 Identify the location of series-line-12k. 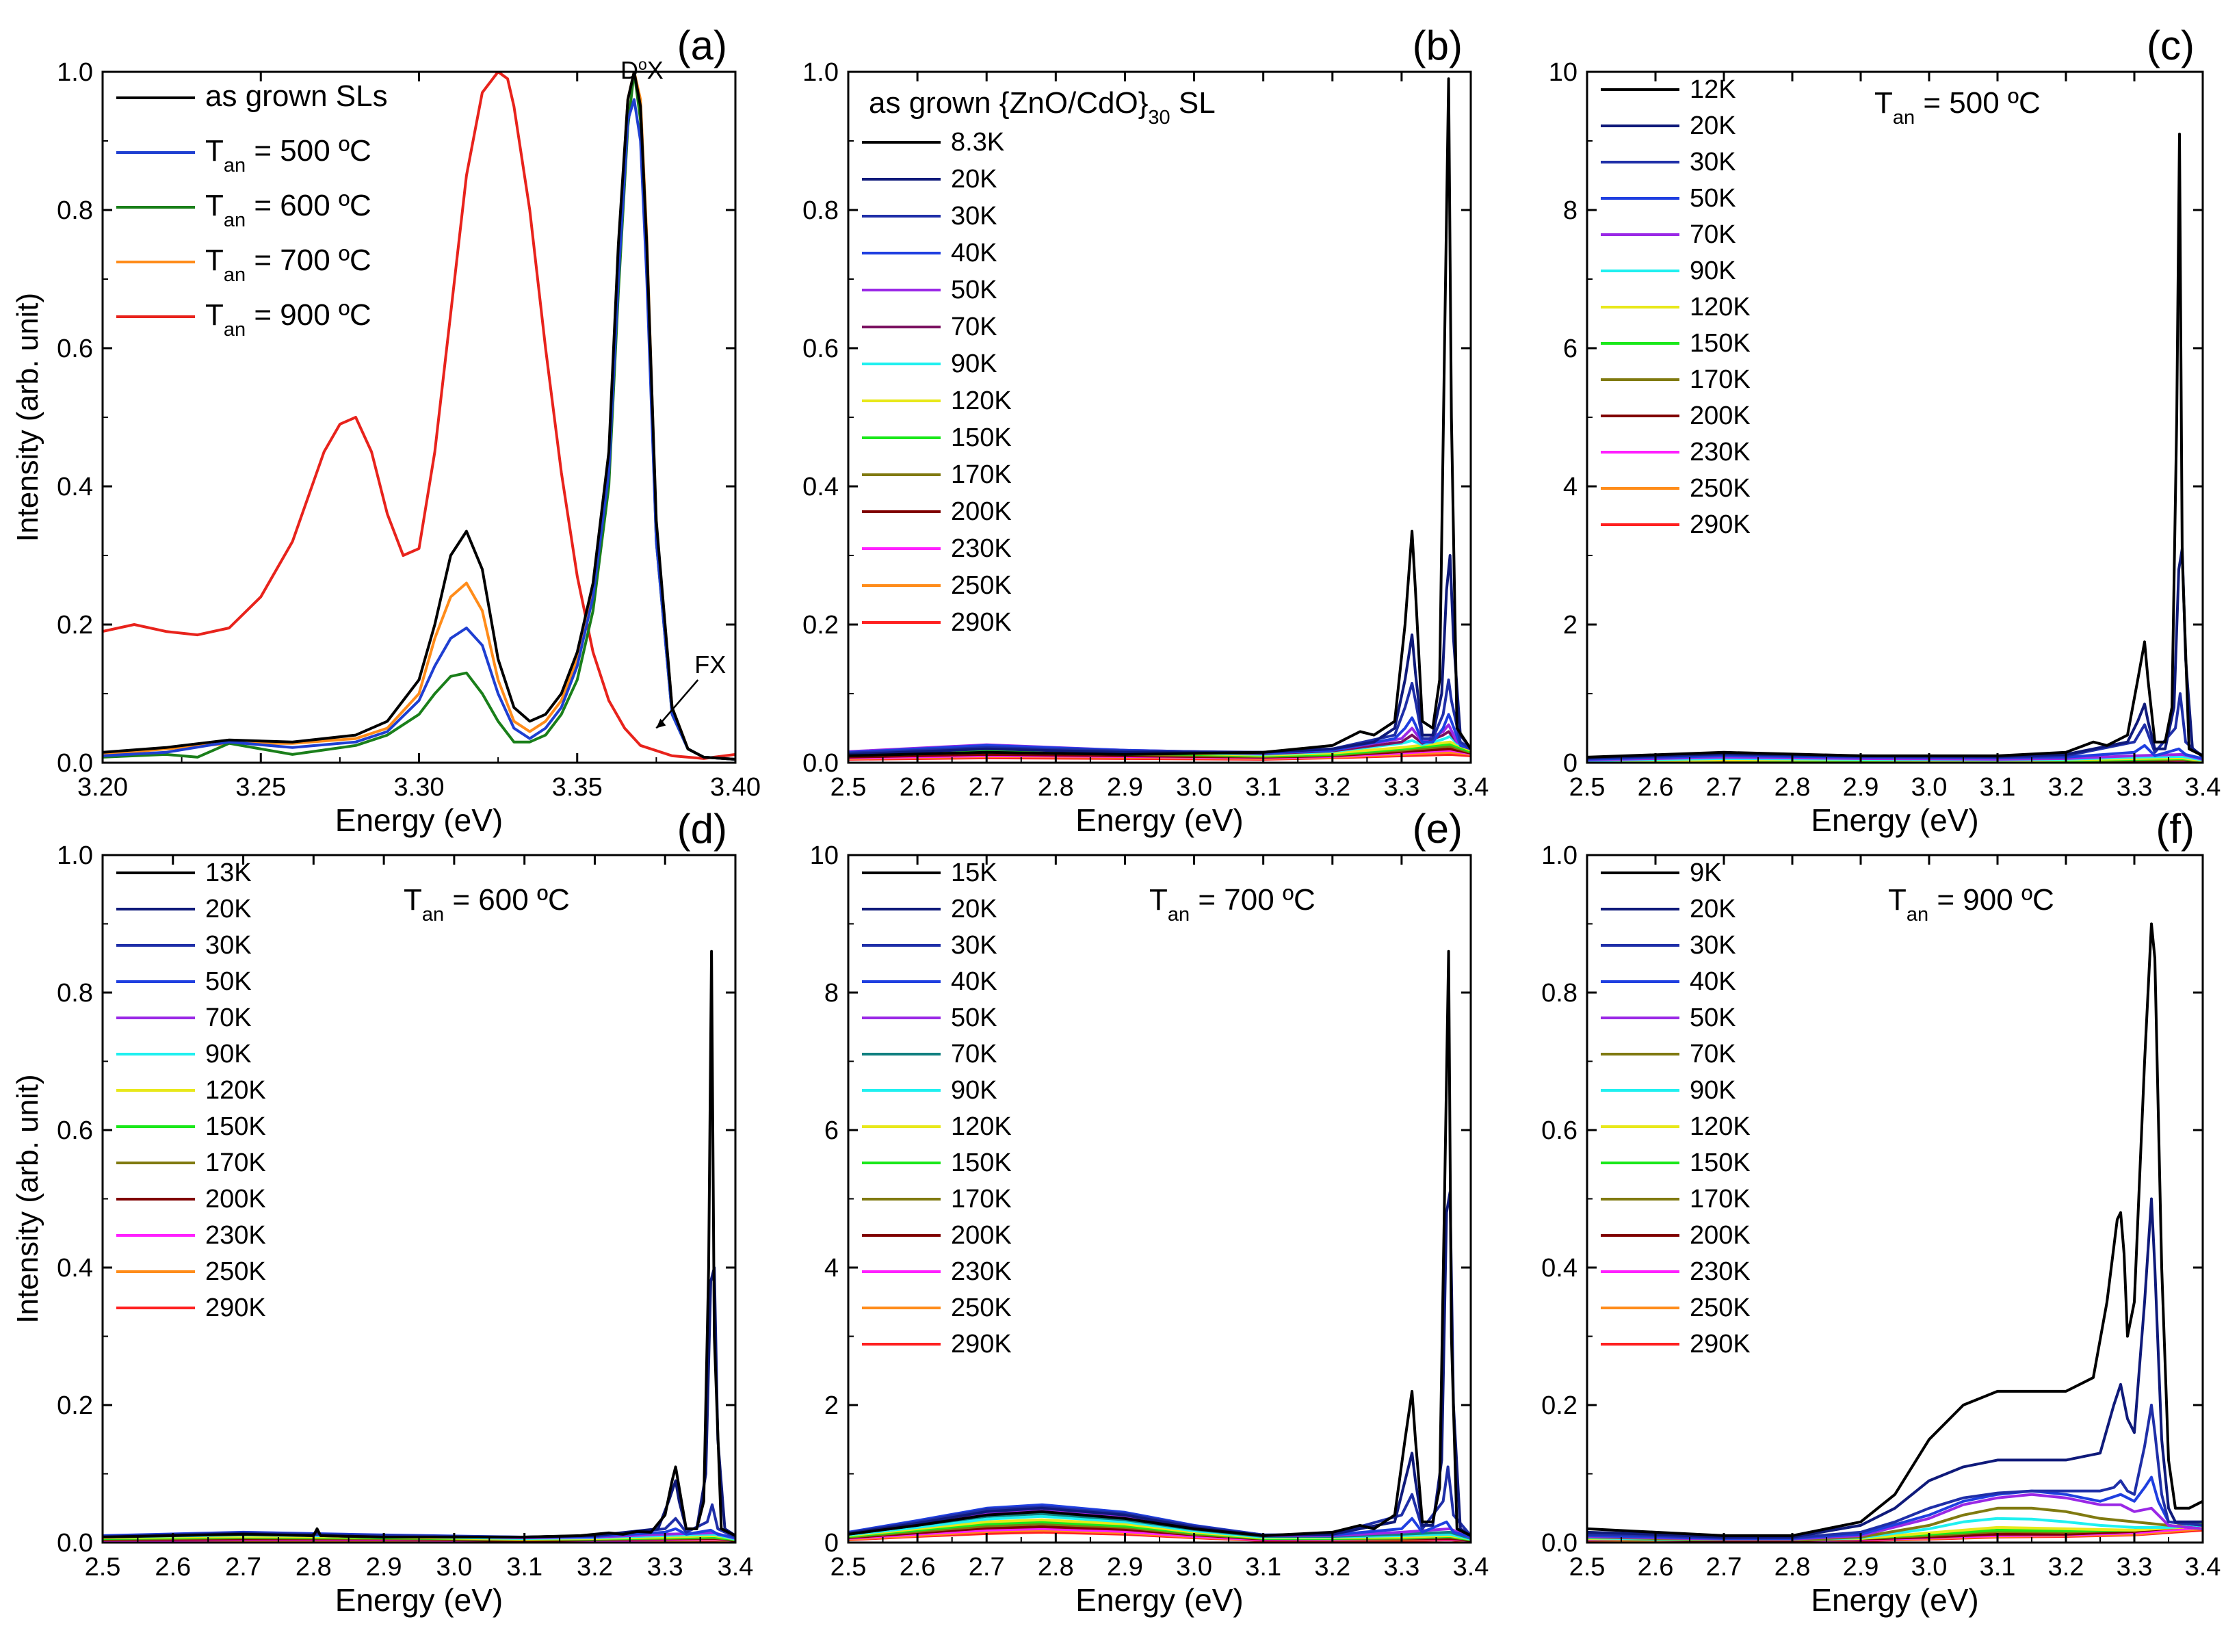
(1895, 445).